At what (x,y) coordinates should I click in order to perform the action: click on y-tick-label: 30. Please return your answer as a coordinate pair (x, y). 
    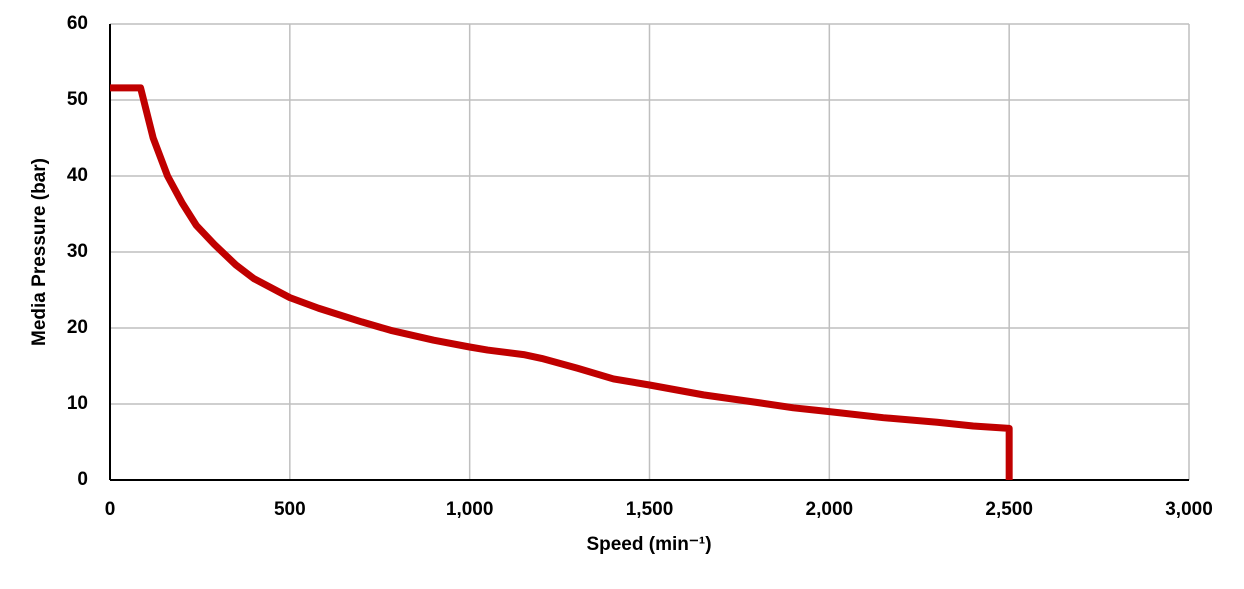
    Looking at the image, I should click on (77, 251).